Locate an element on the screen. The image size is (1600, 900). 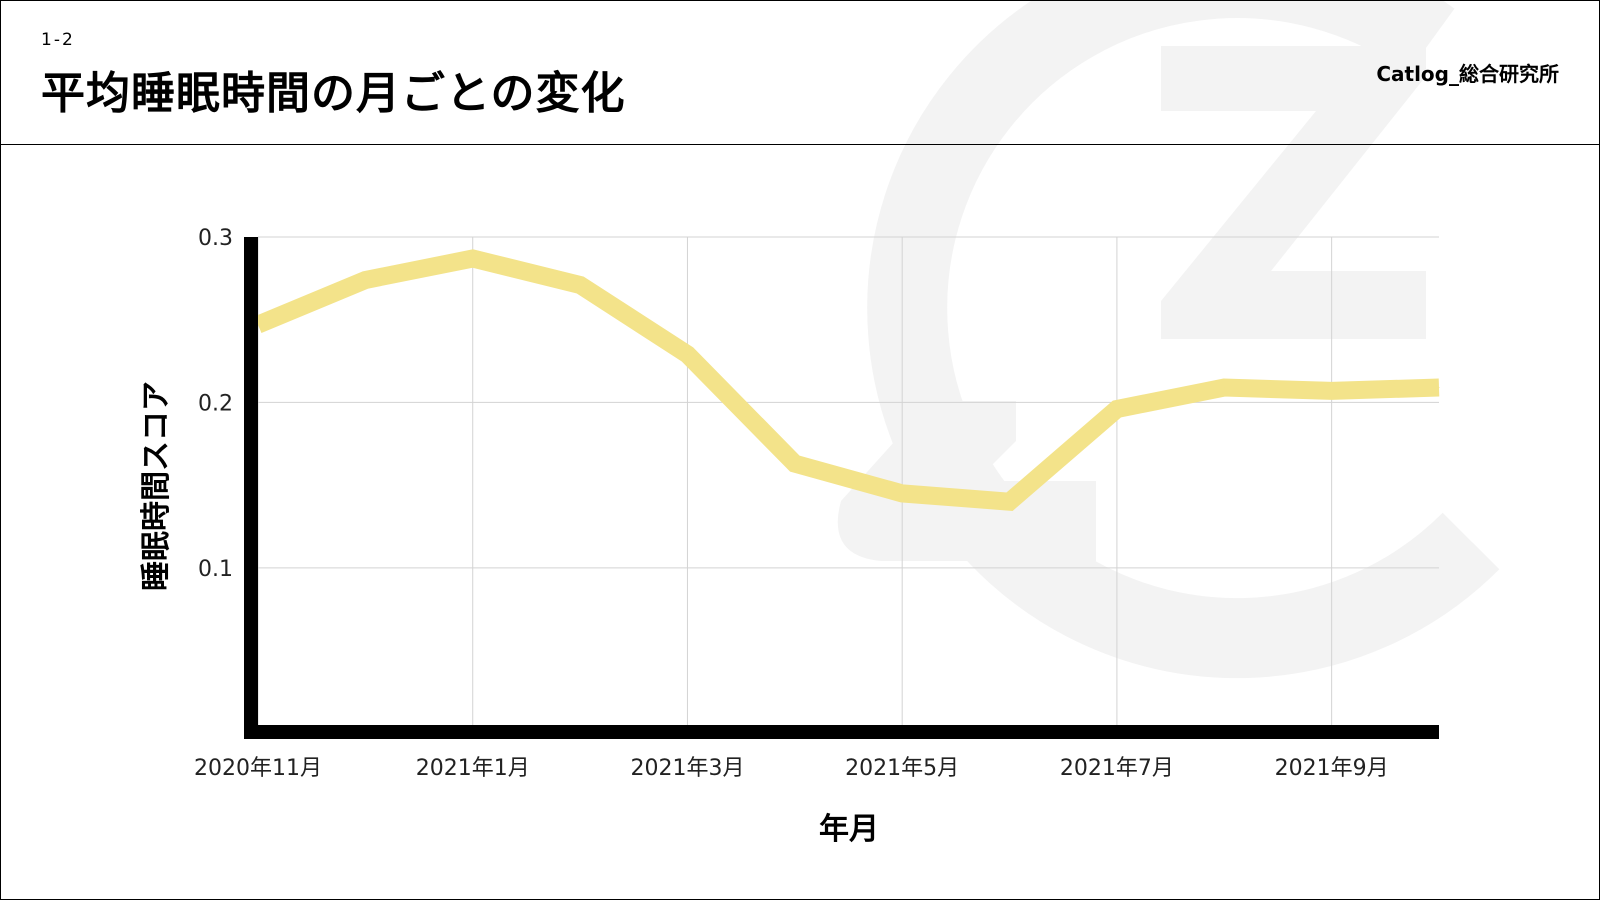
slide-title: 平均睡眠時間の月ごとの変化 is located at coordinates (333, 93).